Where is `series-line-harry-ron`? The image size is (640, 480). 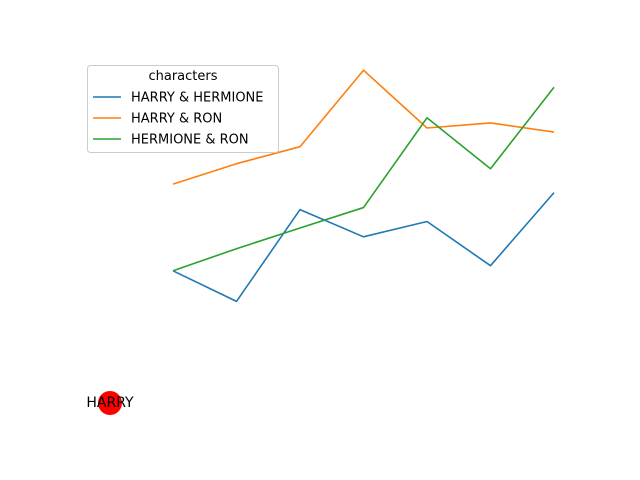 series-line-harry-ron is located at coordinates (363, 127).